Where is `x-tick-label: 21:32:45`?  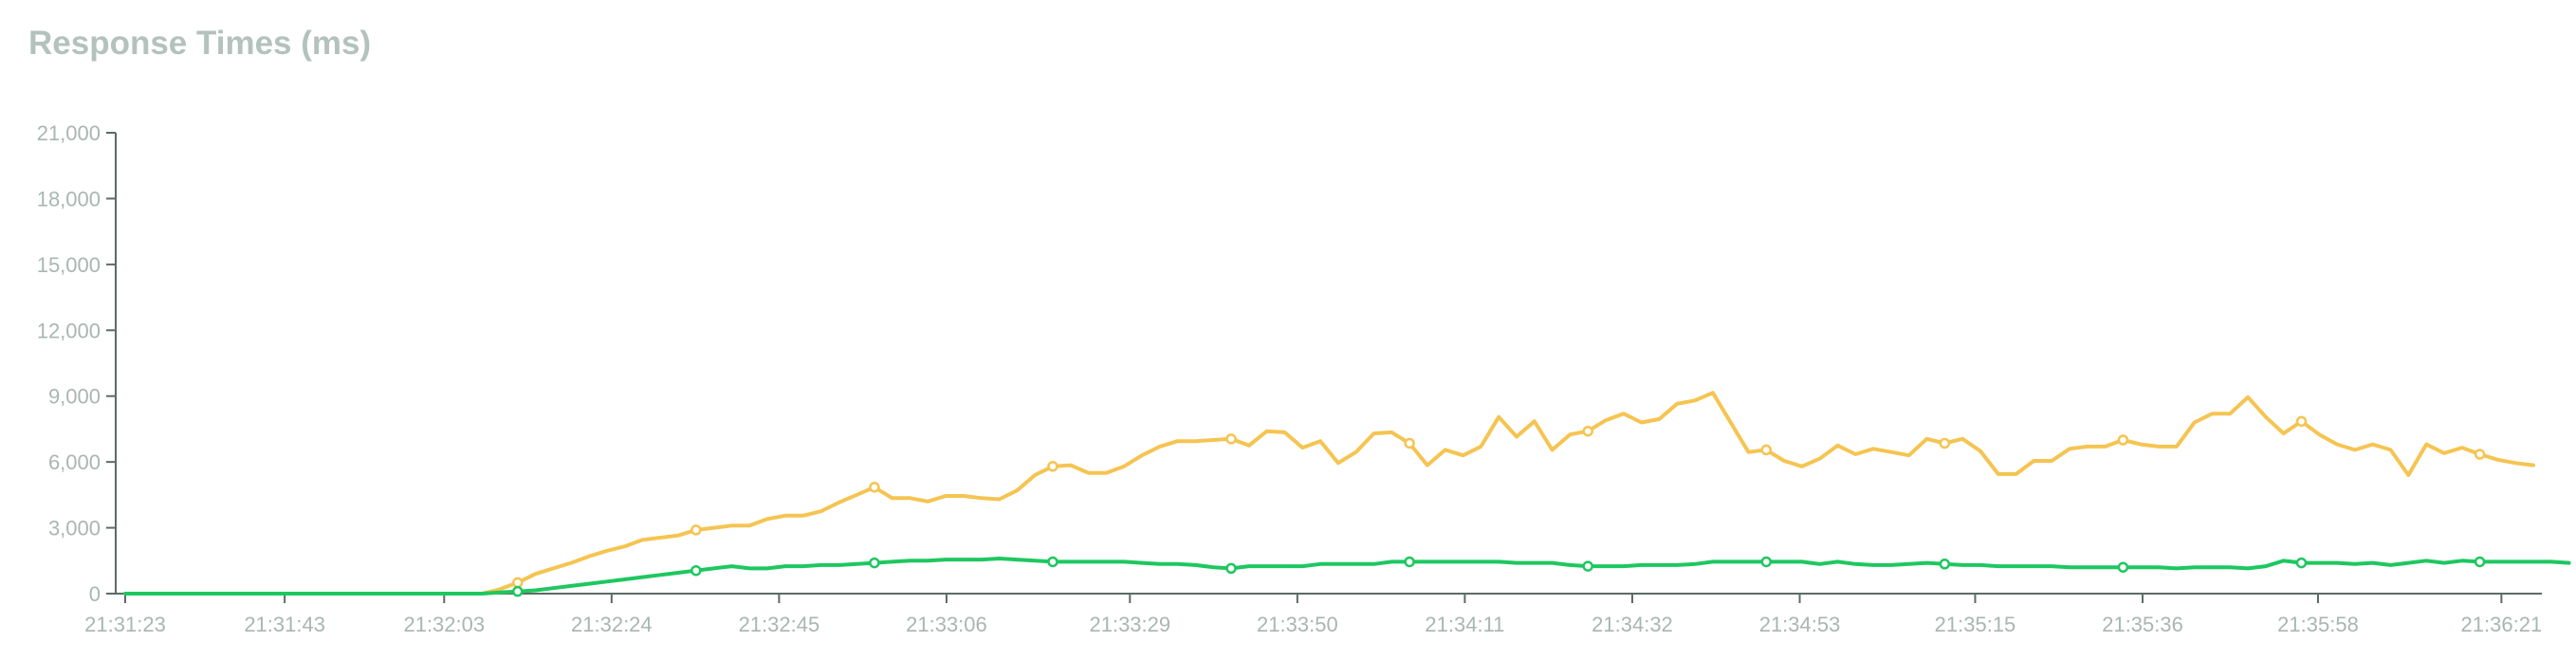 x-tick-label: 21:32:45 is located at coordinates (779, 624).